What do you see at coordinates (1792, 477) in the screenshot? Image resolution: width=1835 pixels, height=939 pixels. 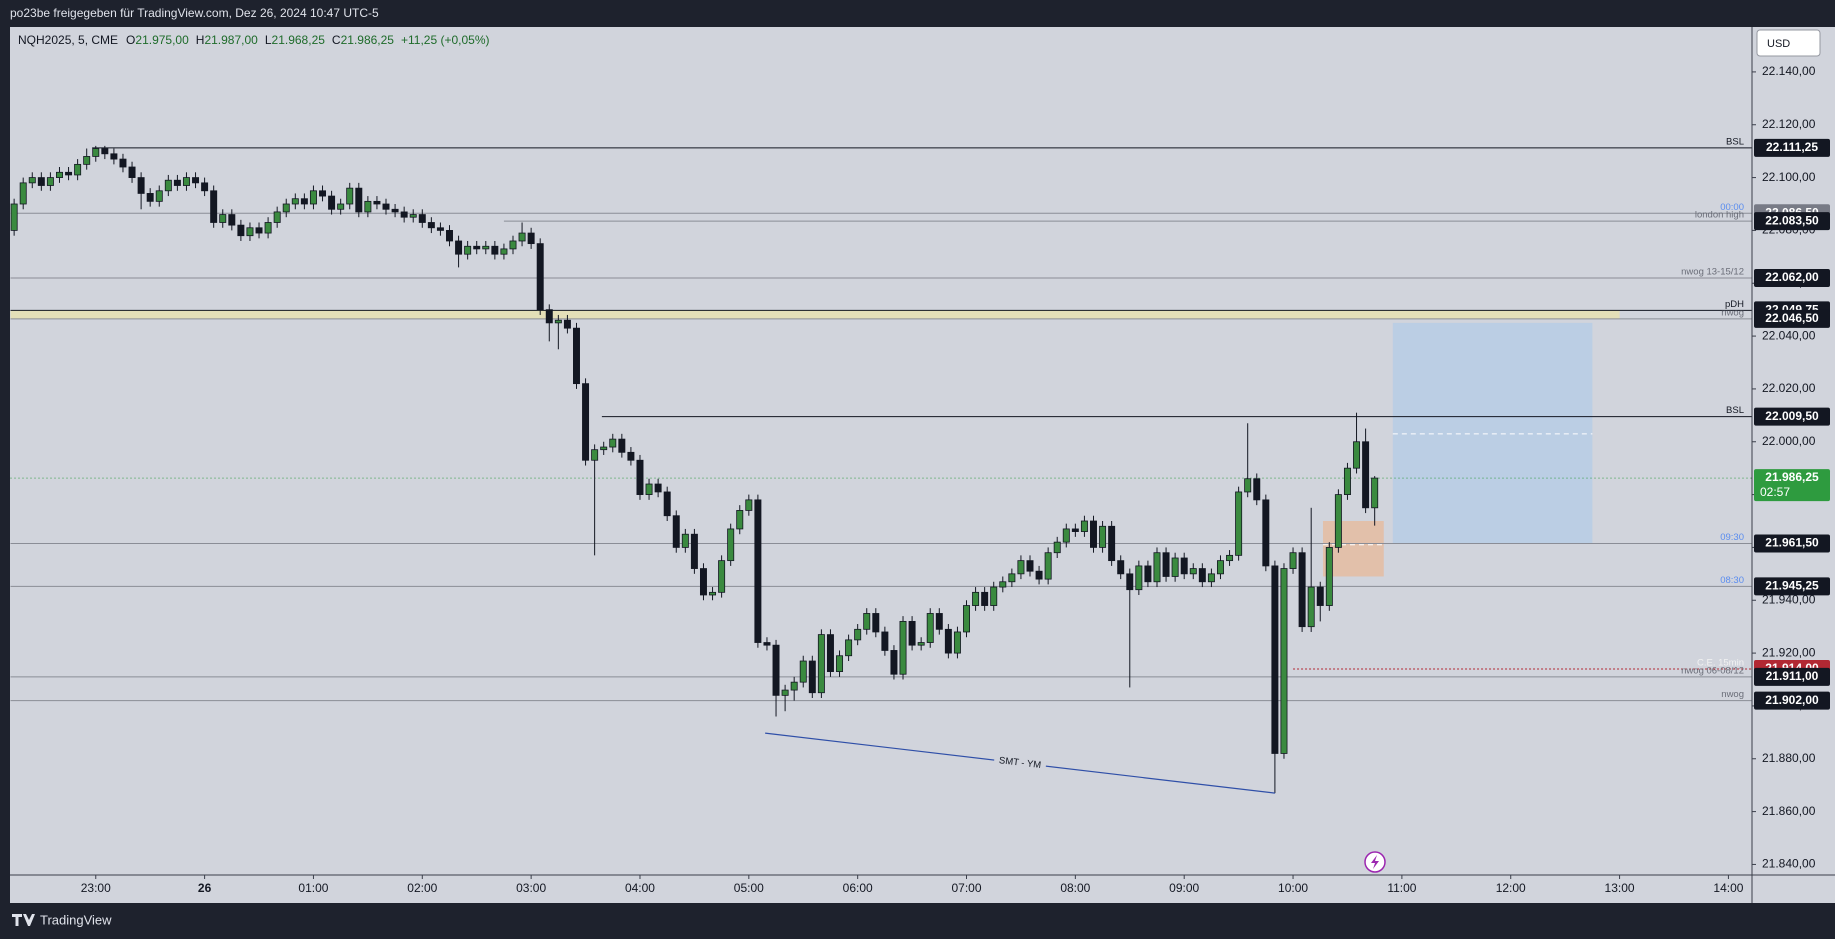 I see `last-price-label: 21.986,25` at bounding box center [1792, 477].